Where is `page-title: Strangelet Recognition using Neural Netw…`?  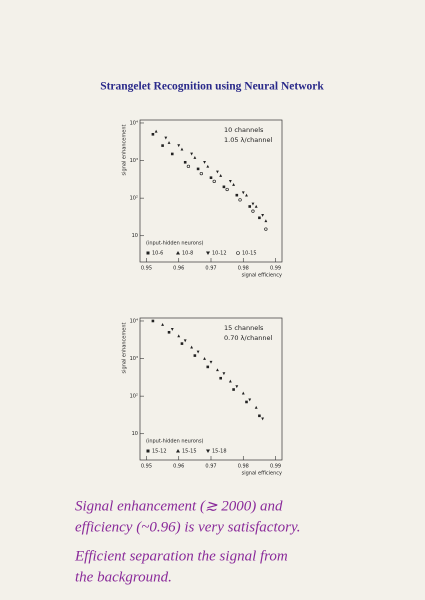 page-title: Strangelet Recognition using Neural Netw… is located at coordinates (212, 87).